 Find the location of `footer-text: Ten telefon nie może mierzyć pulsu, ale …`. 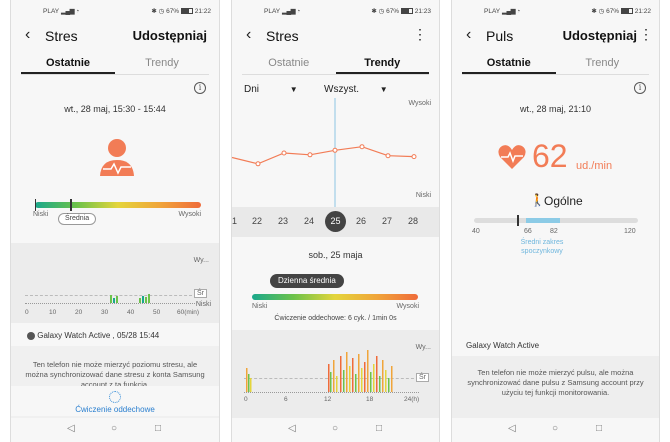

footer-text: Ten telefon nie może mierzyć pulsu, ale … is located at coordinates (555, 382).